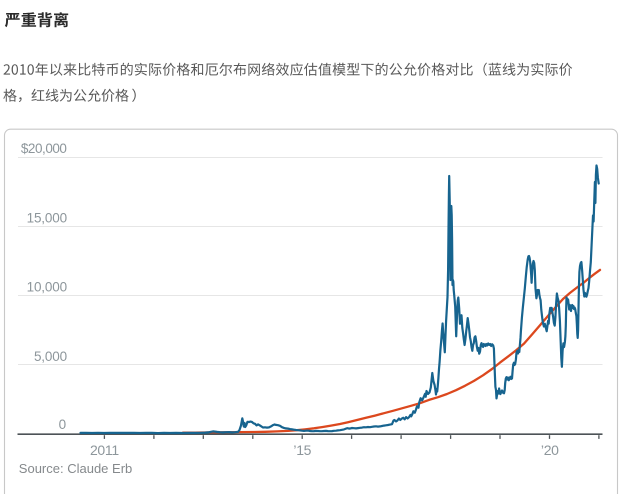 The image size is (620, 499). I want to click on svg-text: ’15, so click(302, 450).